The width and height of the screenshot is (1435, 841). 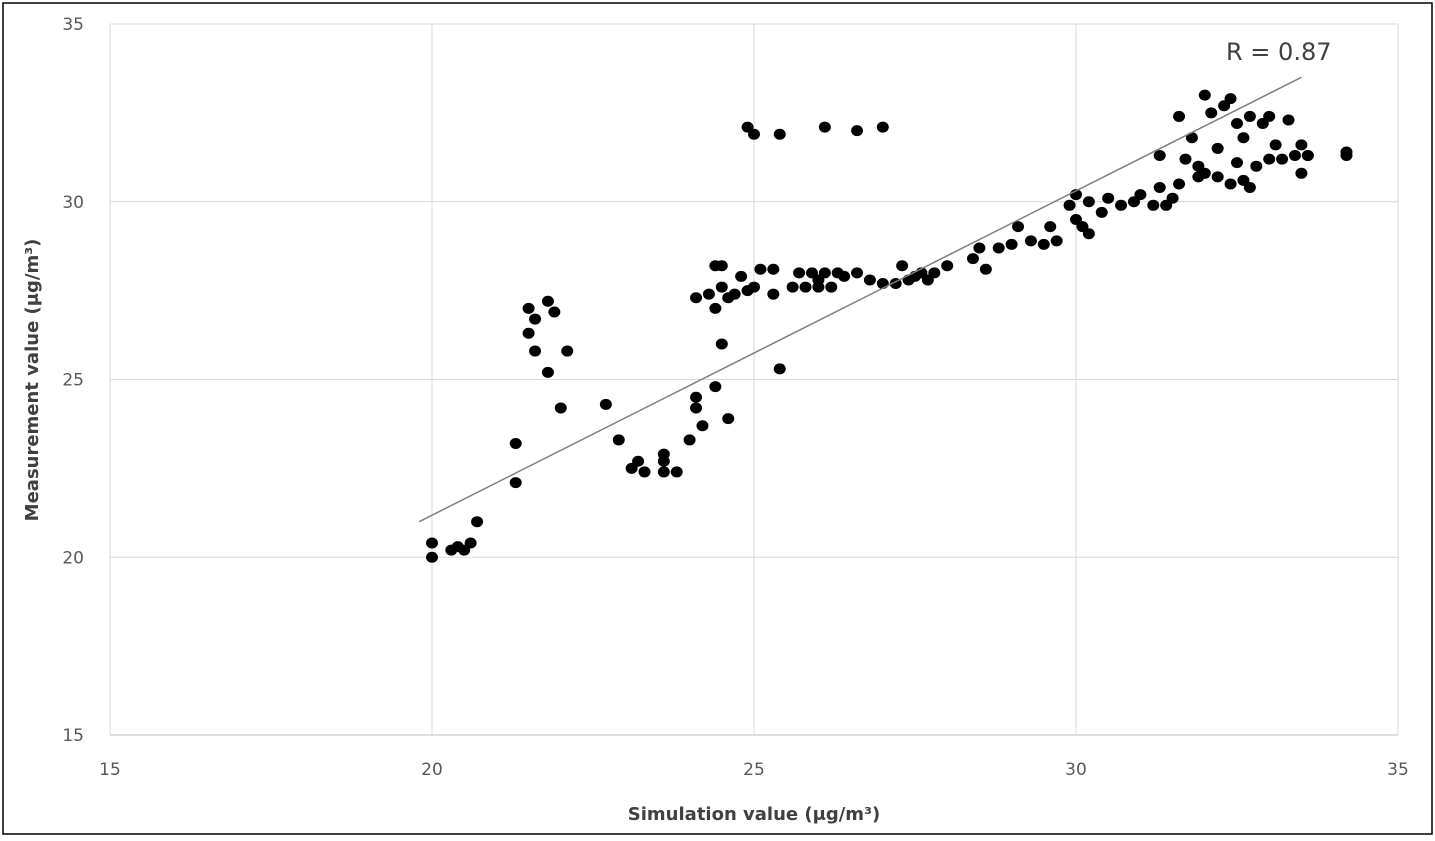 What do you see at coordinates (73, 736) in the screenshot?
I see `y-tick-label: 15` at bounding box center [73, 736].